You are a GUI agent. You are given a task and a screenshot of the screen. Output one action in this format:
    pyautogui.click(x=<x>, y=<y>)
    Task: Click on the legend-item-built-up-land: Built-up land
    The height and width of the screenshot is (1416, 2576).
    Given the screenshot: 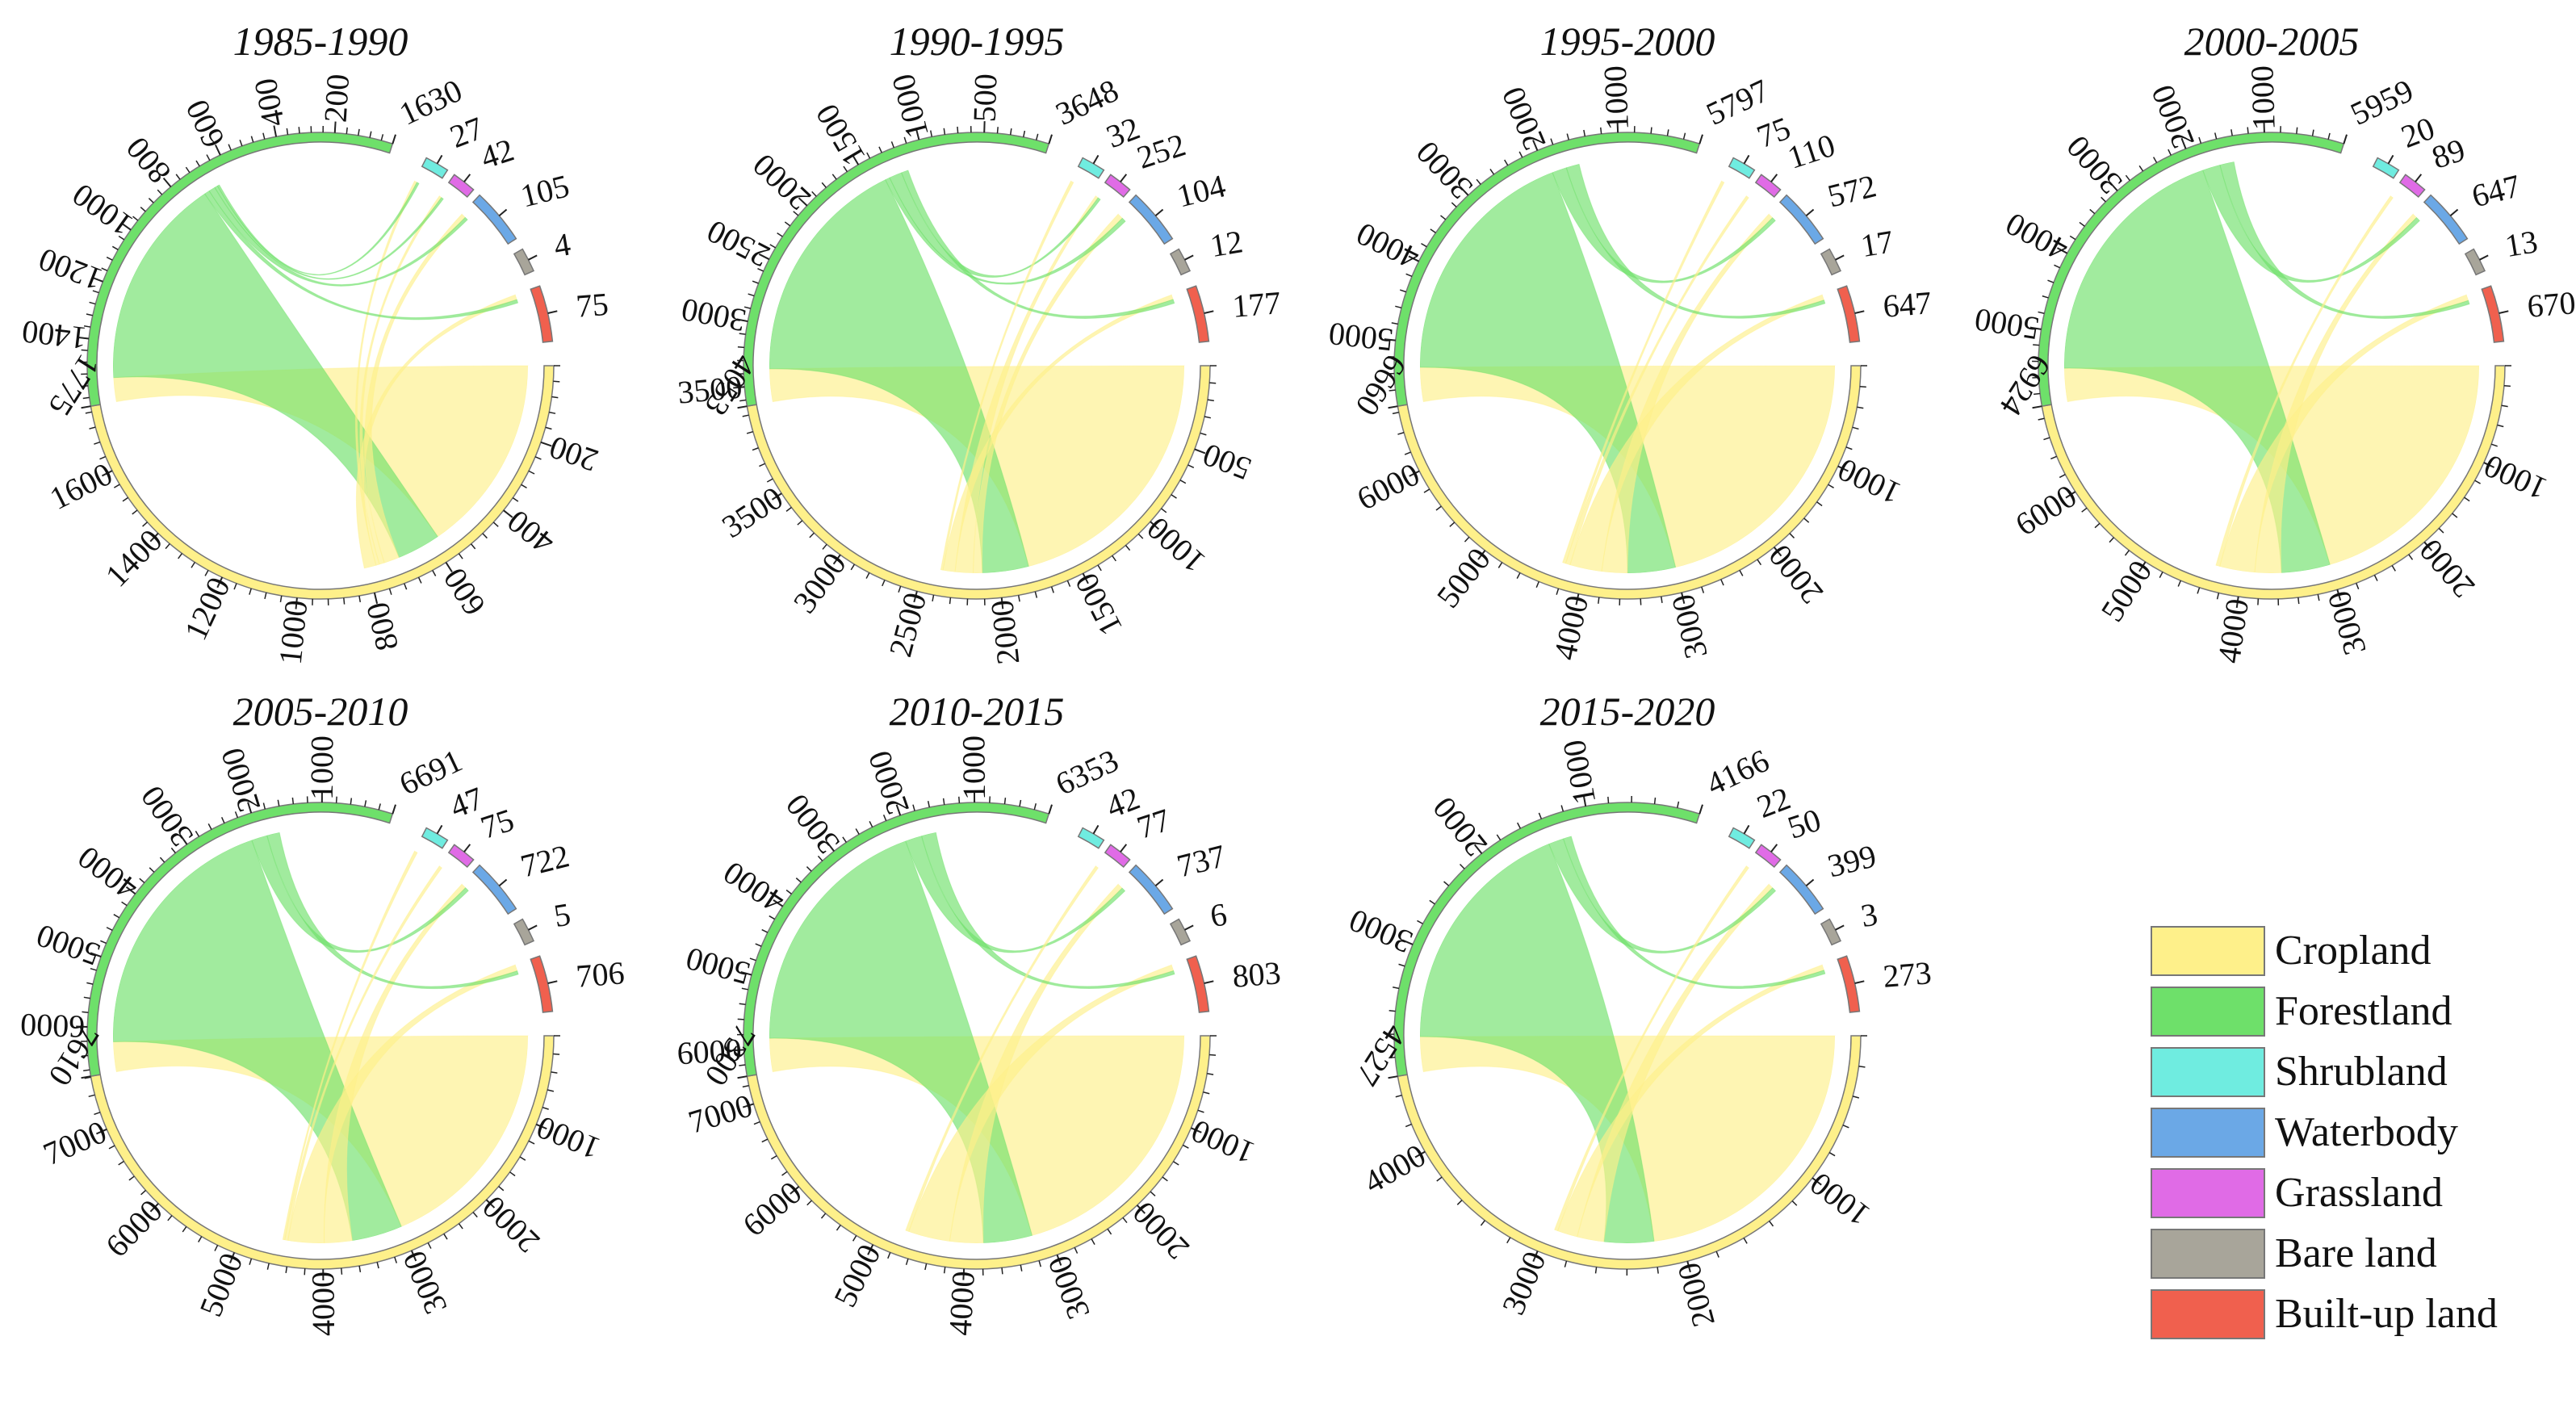 What is the action you would take?
    pyautogui.click(x=2324, y=1314)
    